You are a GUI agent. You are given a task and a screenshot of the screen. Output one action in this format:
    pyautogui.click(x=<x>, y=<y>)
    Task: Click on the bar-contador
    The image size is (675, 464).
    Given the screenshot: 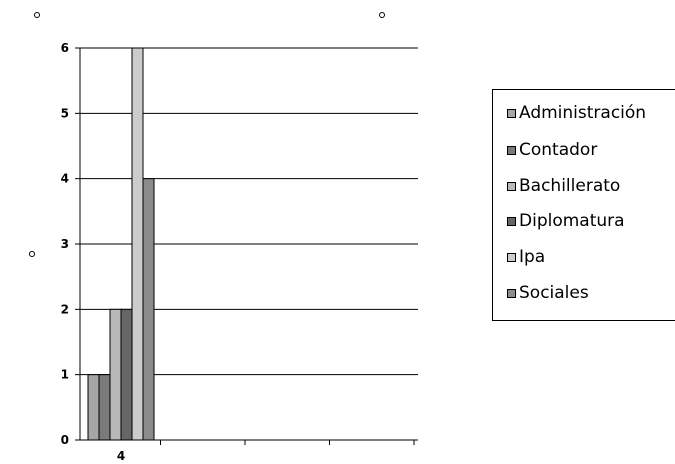 What is the action you would take?
    pyautogui.click(x=104, y=407)
    